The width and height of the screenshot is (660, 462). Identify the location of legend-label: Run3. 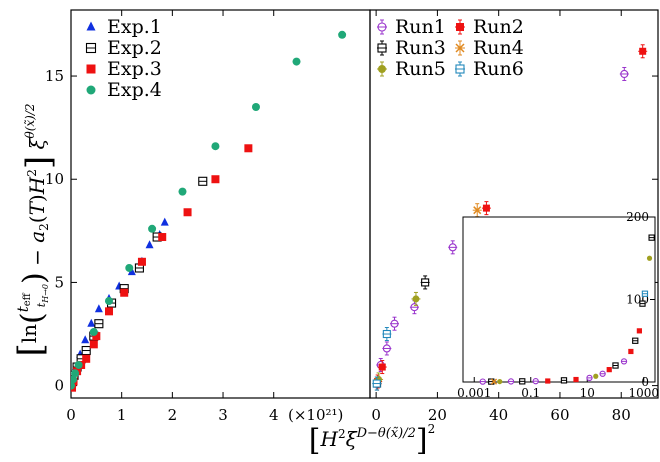
(420, 48).